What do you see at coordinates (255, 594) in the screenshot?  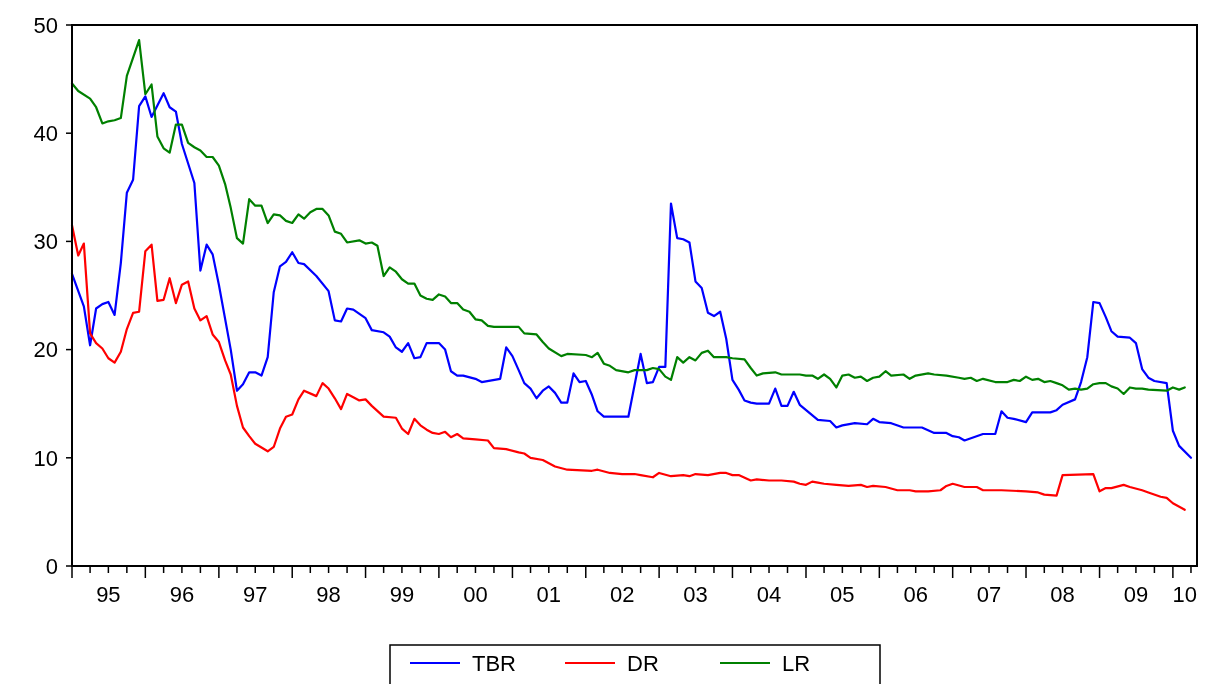 I see `x-tick-label: 97` at bounding box center [255, 594].